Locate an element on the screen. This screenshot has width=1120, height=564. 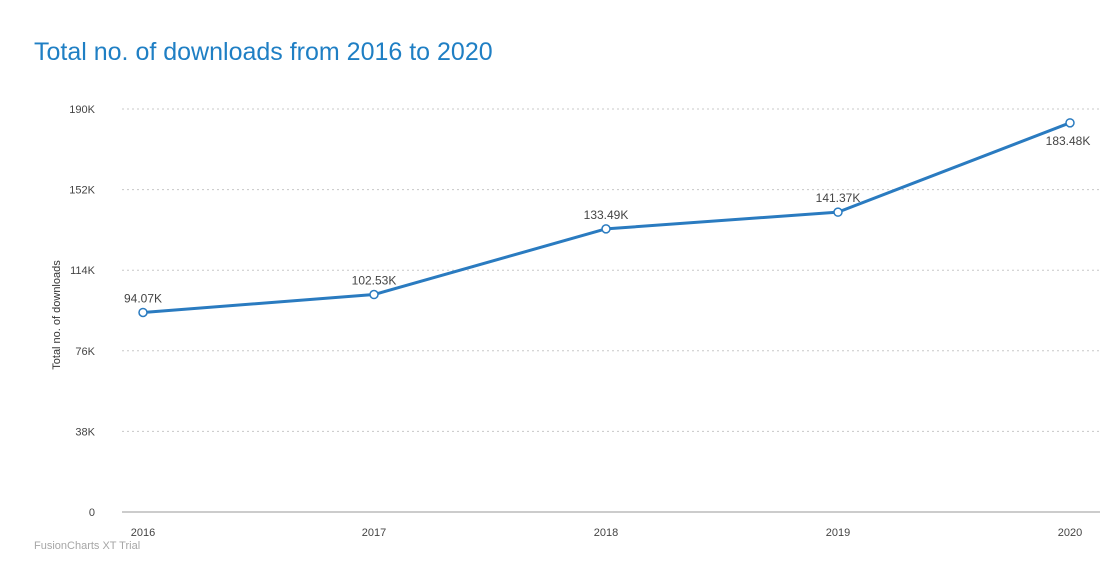
y-tick-label: 114K is located at coordinates (83, 271).